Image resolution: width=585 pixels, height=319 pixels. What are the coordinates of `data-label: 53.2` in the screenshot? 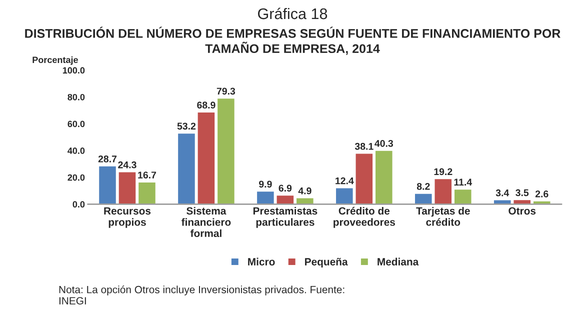 It's located at (186, 126).